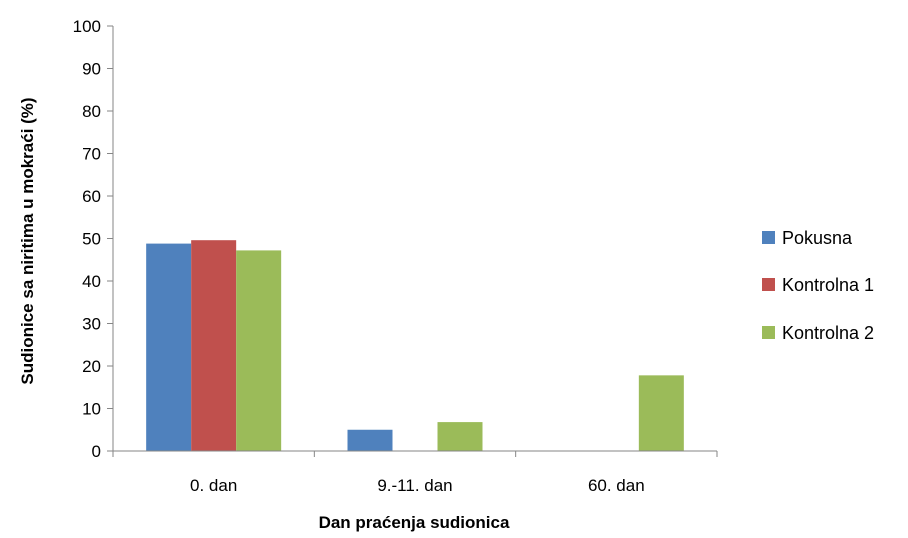  I want to click on y-tick-label: 30, so click(91, 324).